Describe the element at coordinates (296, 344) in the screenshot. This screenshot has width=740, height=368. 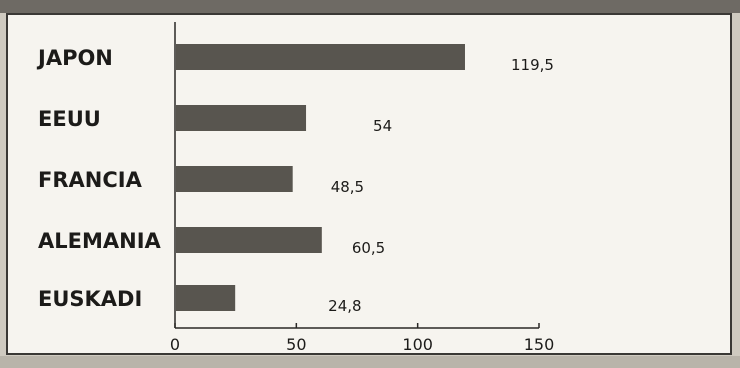
I see `x-tick-label: 50` at that location.